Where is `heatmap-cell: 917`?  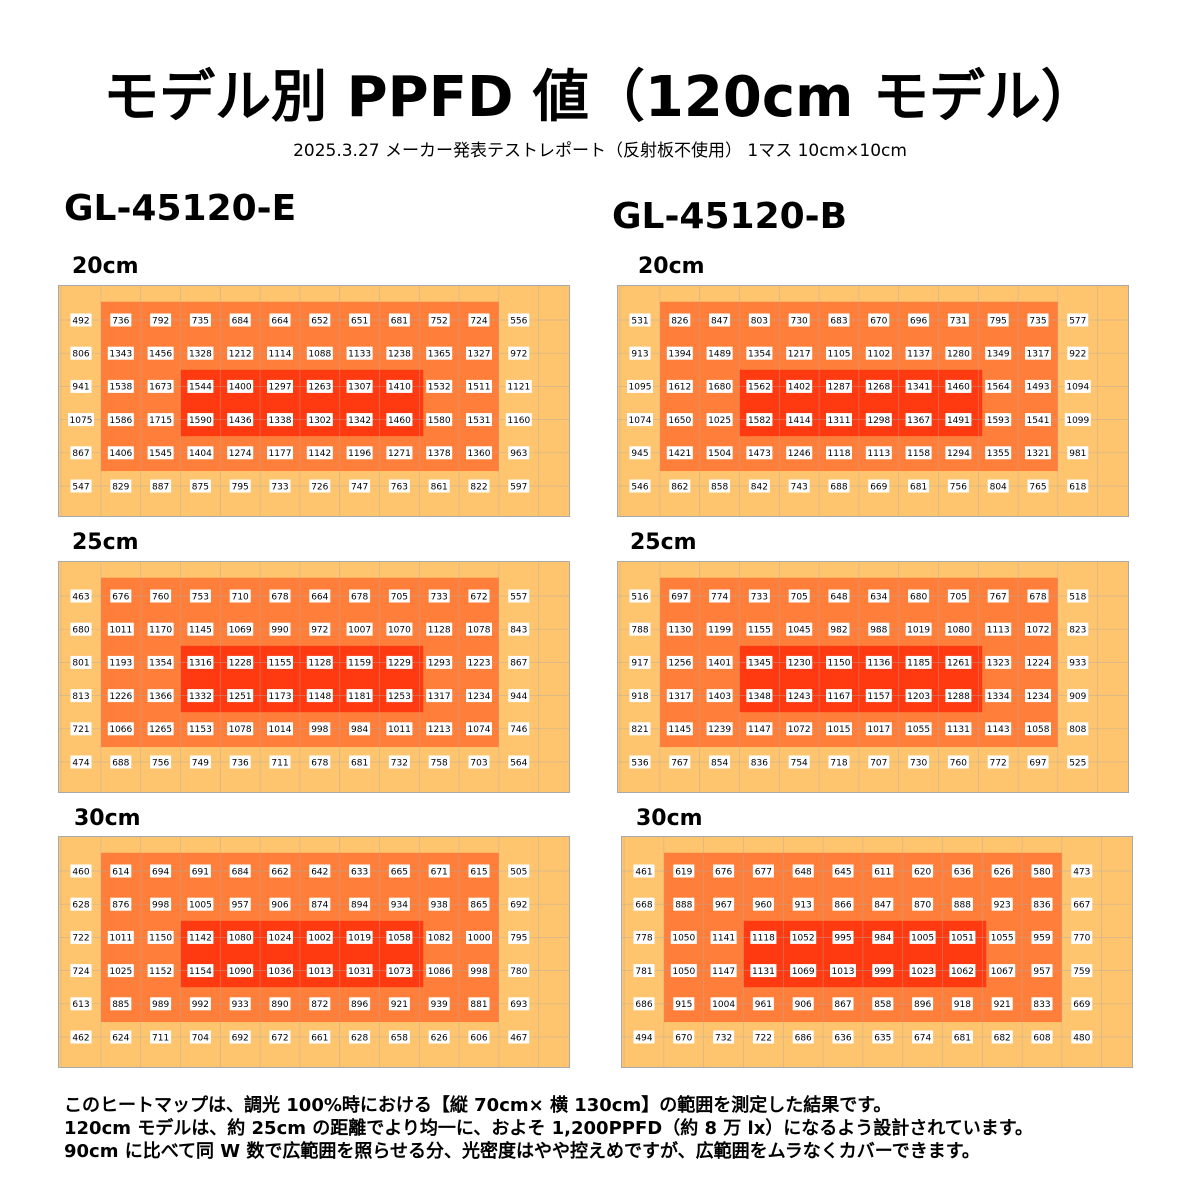 heatmap-cell: 917 is located at coordinates (640, 662).